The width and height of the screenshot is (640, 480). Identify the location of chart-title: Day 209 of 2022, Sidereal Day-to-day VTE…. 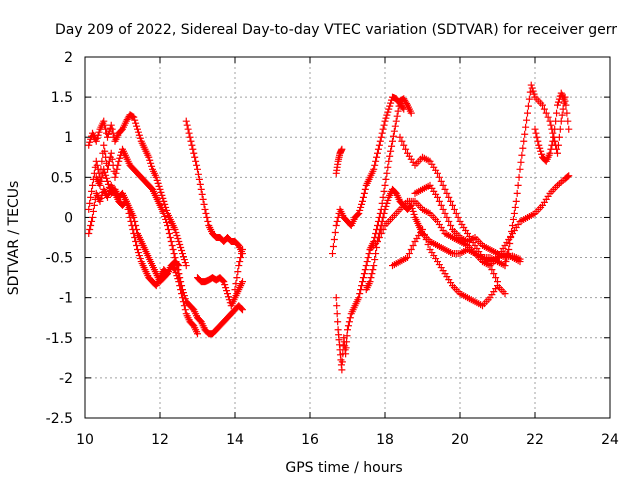
(336, 30).